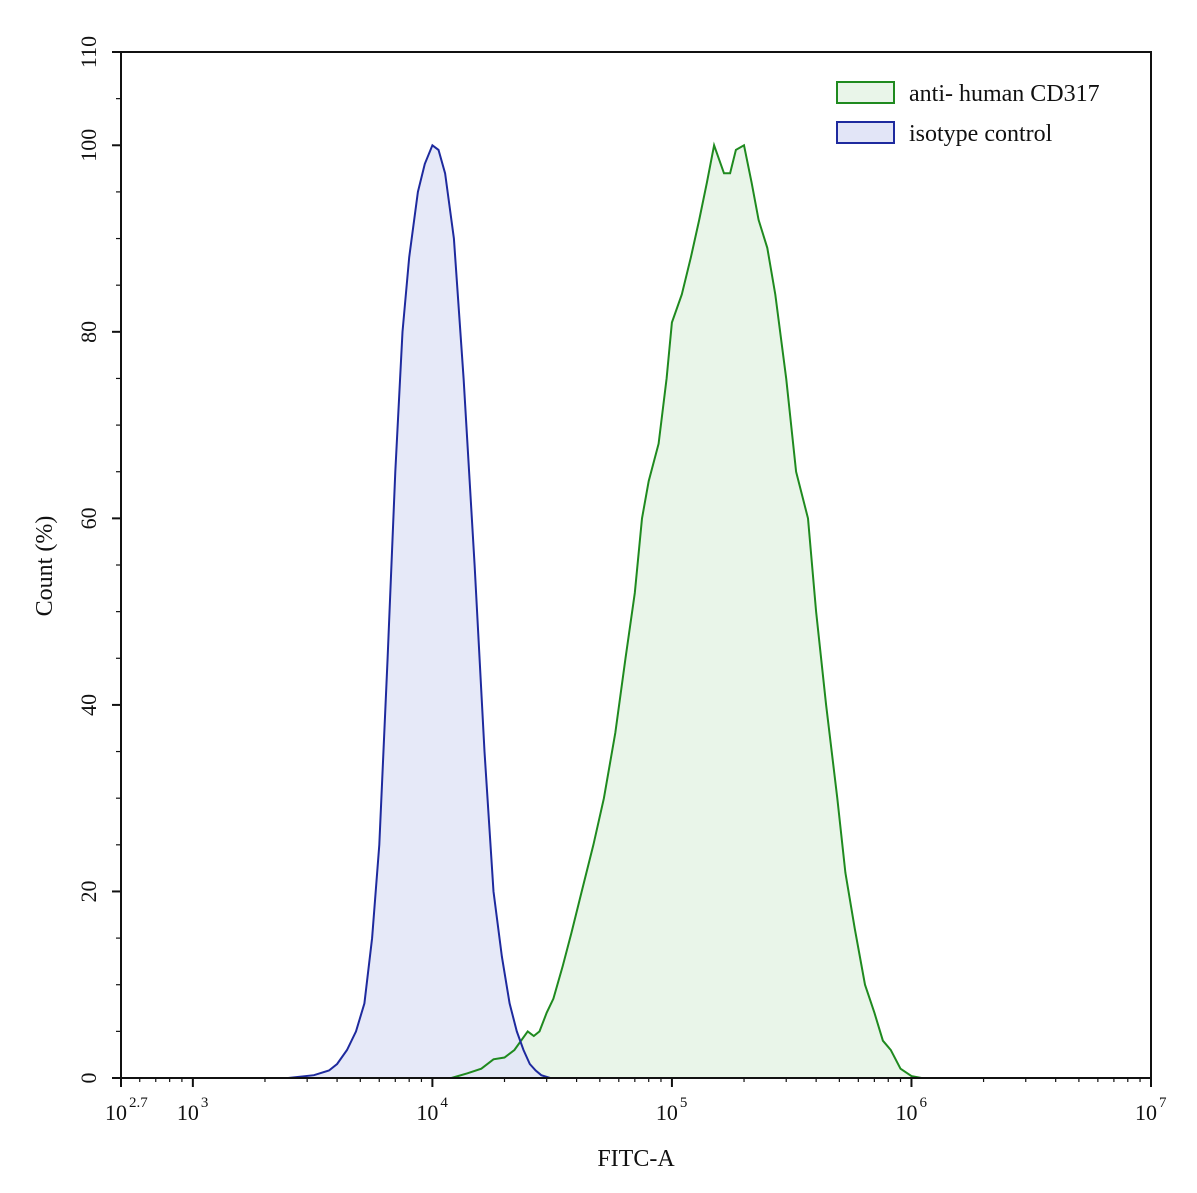 This screenshot has height=1193, width=1197. What do you see at coordinates (88, 52) in the screenshot?
I see `y-tick-label: 110` at bounding box center [88, 52].